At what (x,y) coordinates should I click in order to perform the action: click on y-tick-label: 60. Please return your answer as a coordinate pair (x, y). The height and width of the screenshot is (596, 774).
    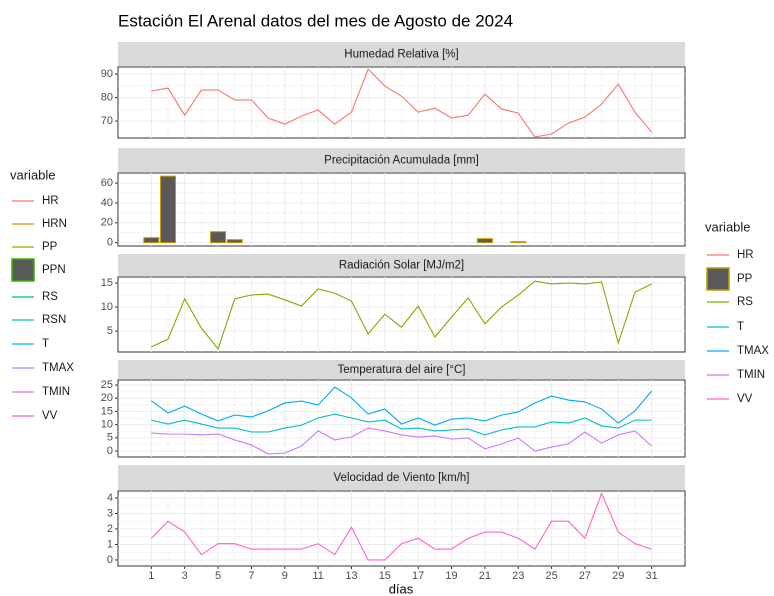
    Looking at the image, I should click on (107, 183).